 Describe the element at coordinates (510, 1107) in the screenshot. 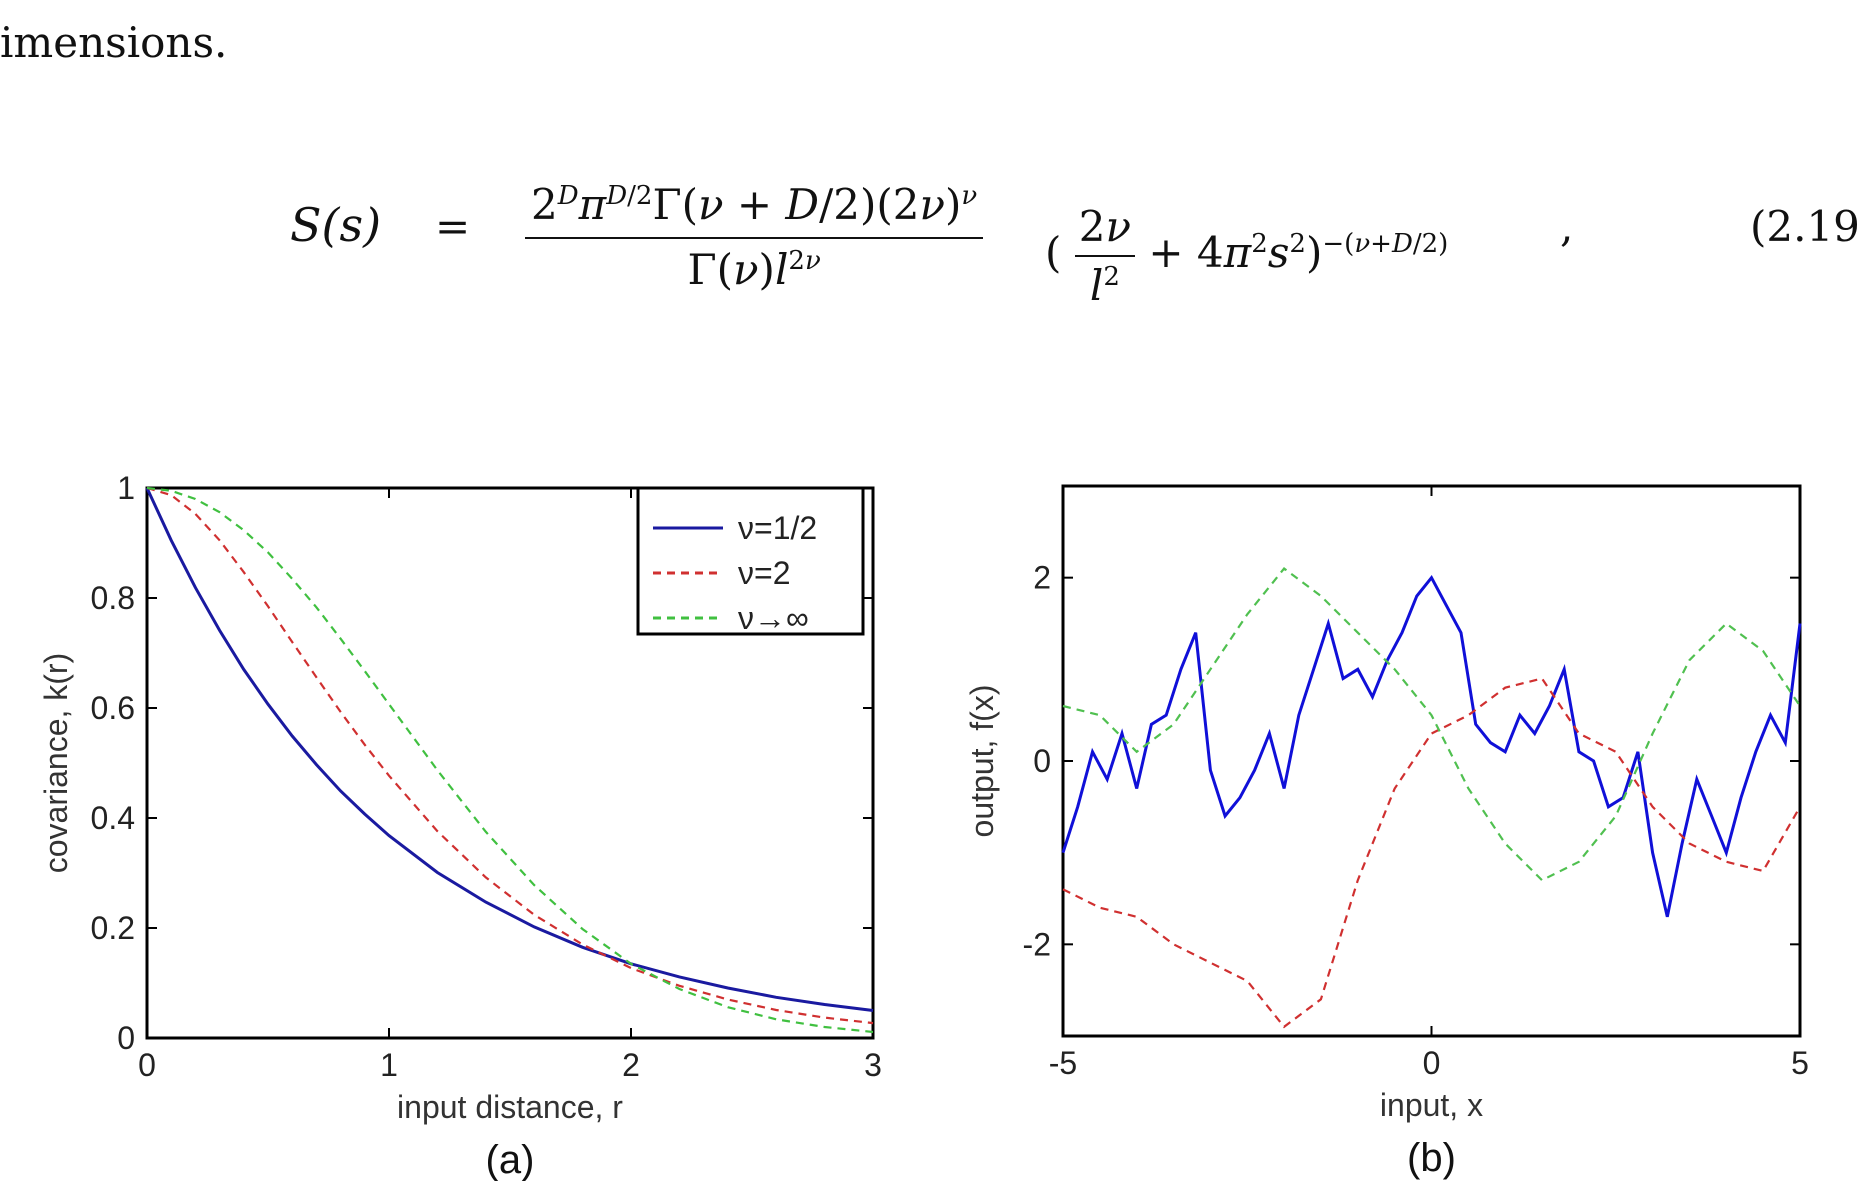

I see `x-axis-label: input distance, r` at that location.